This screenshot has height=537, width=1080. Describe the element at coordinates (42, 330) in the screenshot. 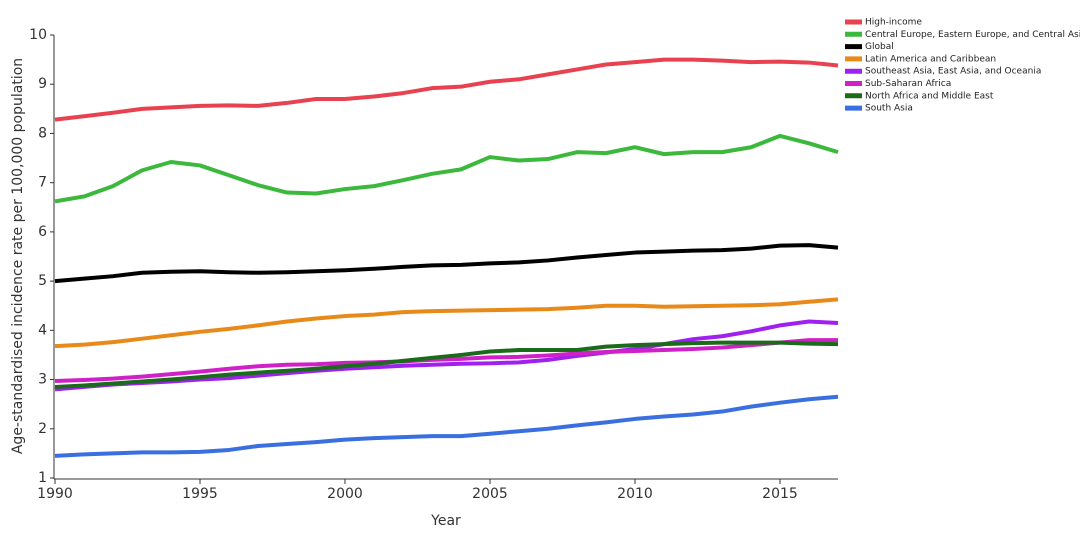

I see `y-tick-label: 4` at that location.